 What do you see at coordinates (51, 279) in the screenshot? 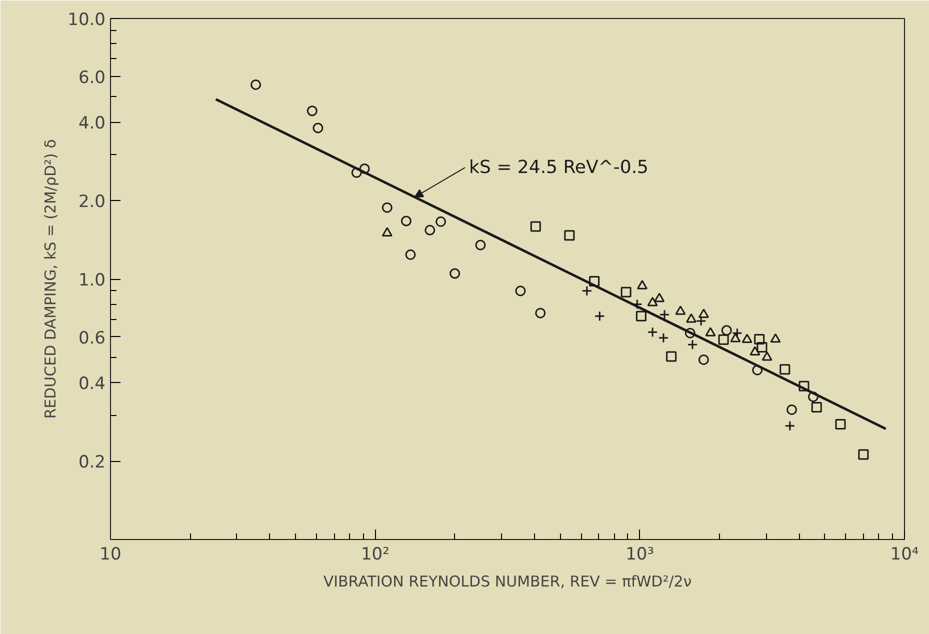
I see `y-axis-title: REDUCED DAMPING, kS = (2M/ρD²) δ` at bounding box center [51, 279].